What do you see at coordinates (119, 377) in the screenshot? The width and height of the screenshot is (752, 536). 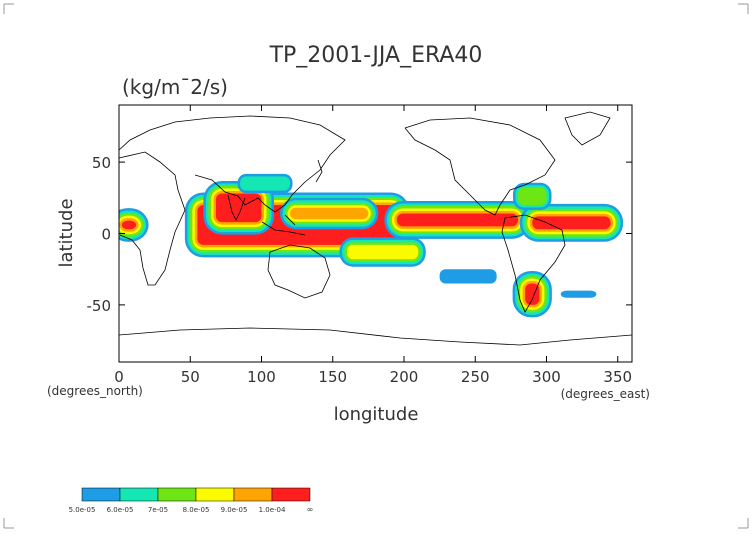 I see `x-tick-label: 0` at bounding box center [119, 377].